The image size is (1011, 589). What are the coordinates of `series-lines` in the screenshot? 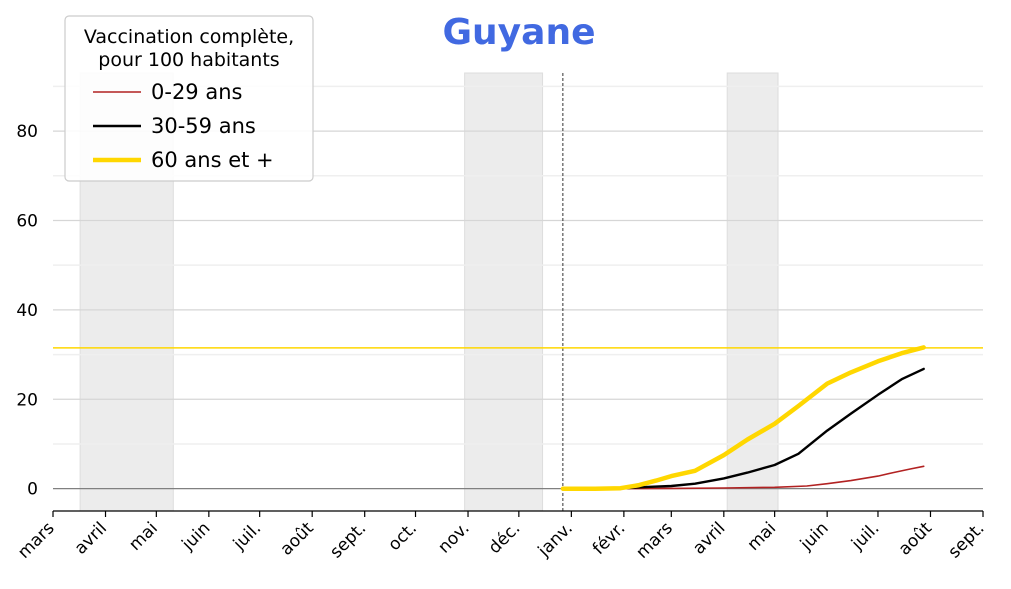 It's located at (743, 418).